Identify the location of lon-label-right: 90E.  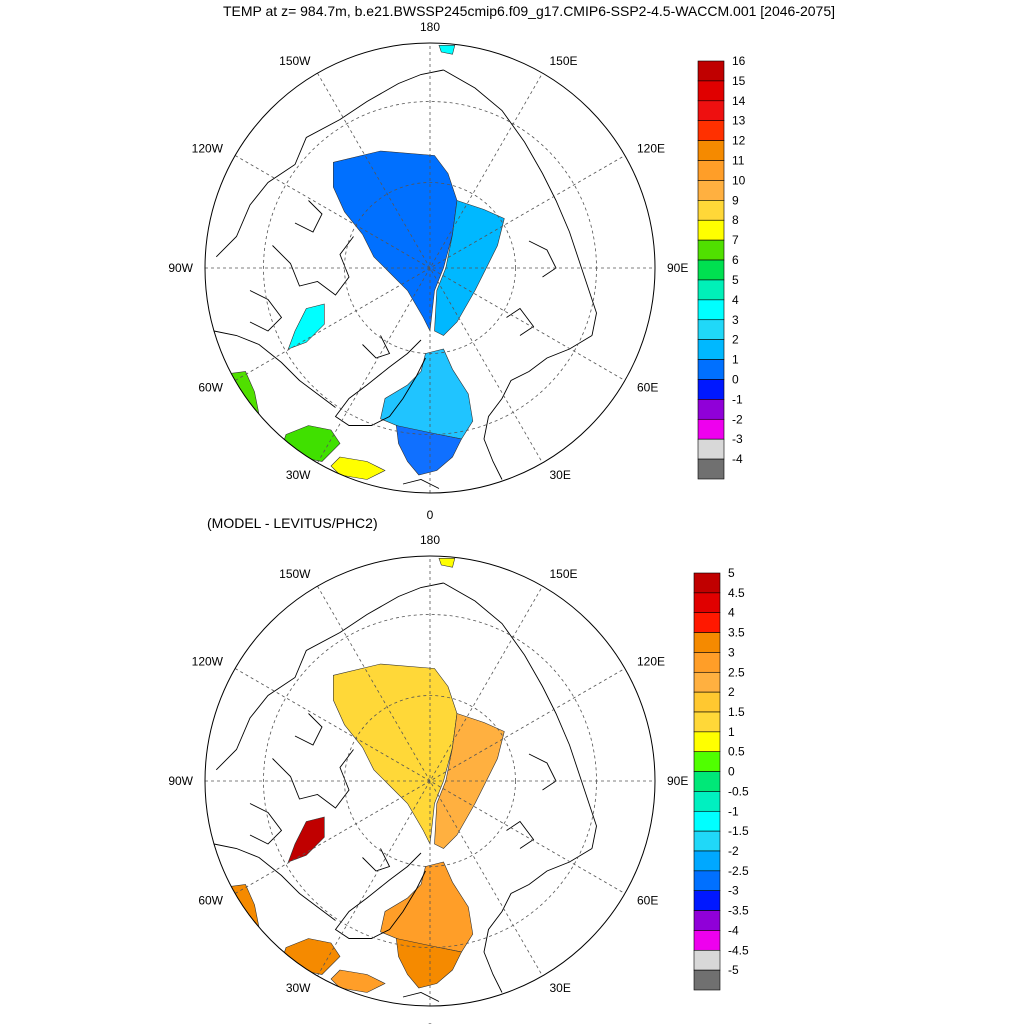
(677, 781).